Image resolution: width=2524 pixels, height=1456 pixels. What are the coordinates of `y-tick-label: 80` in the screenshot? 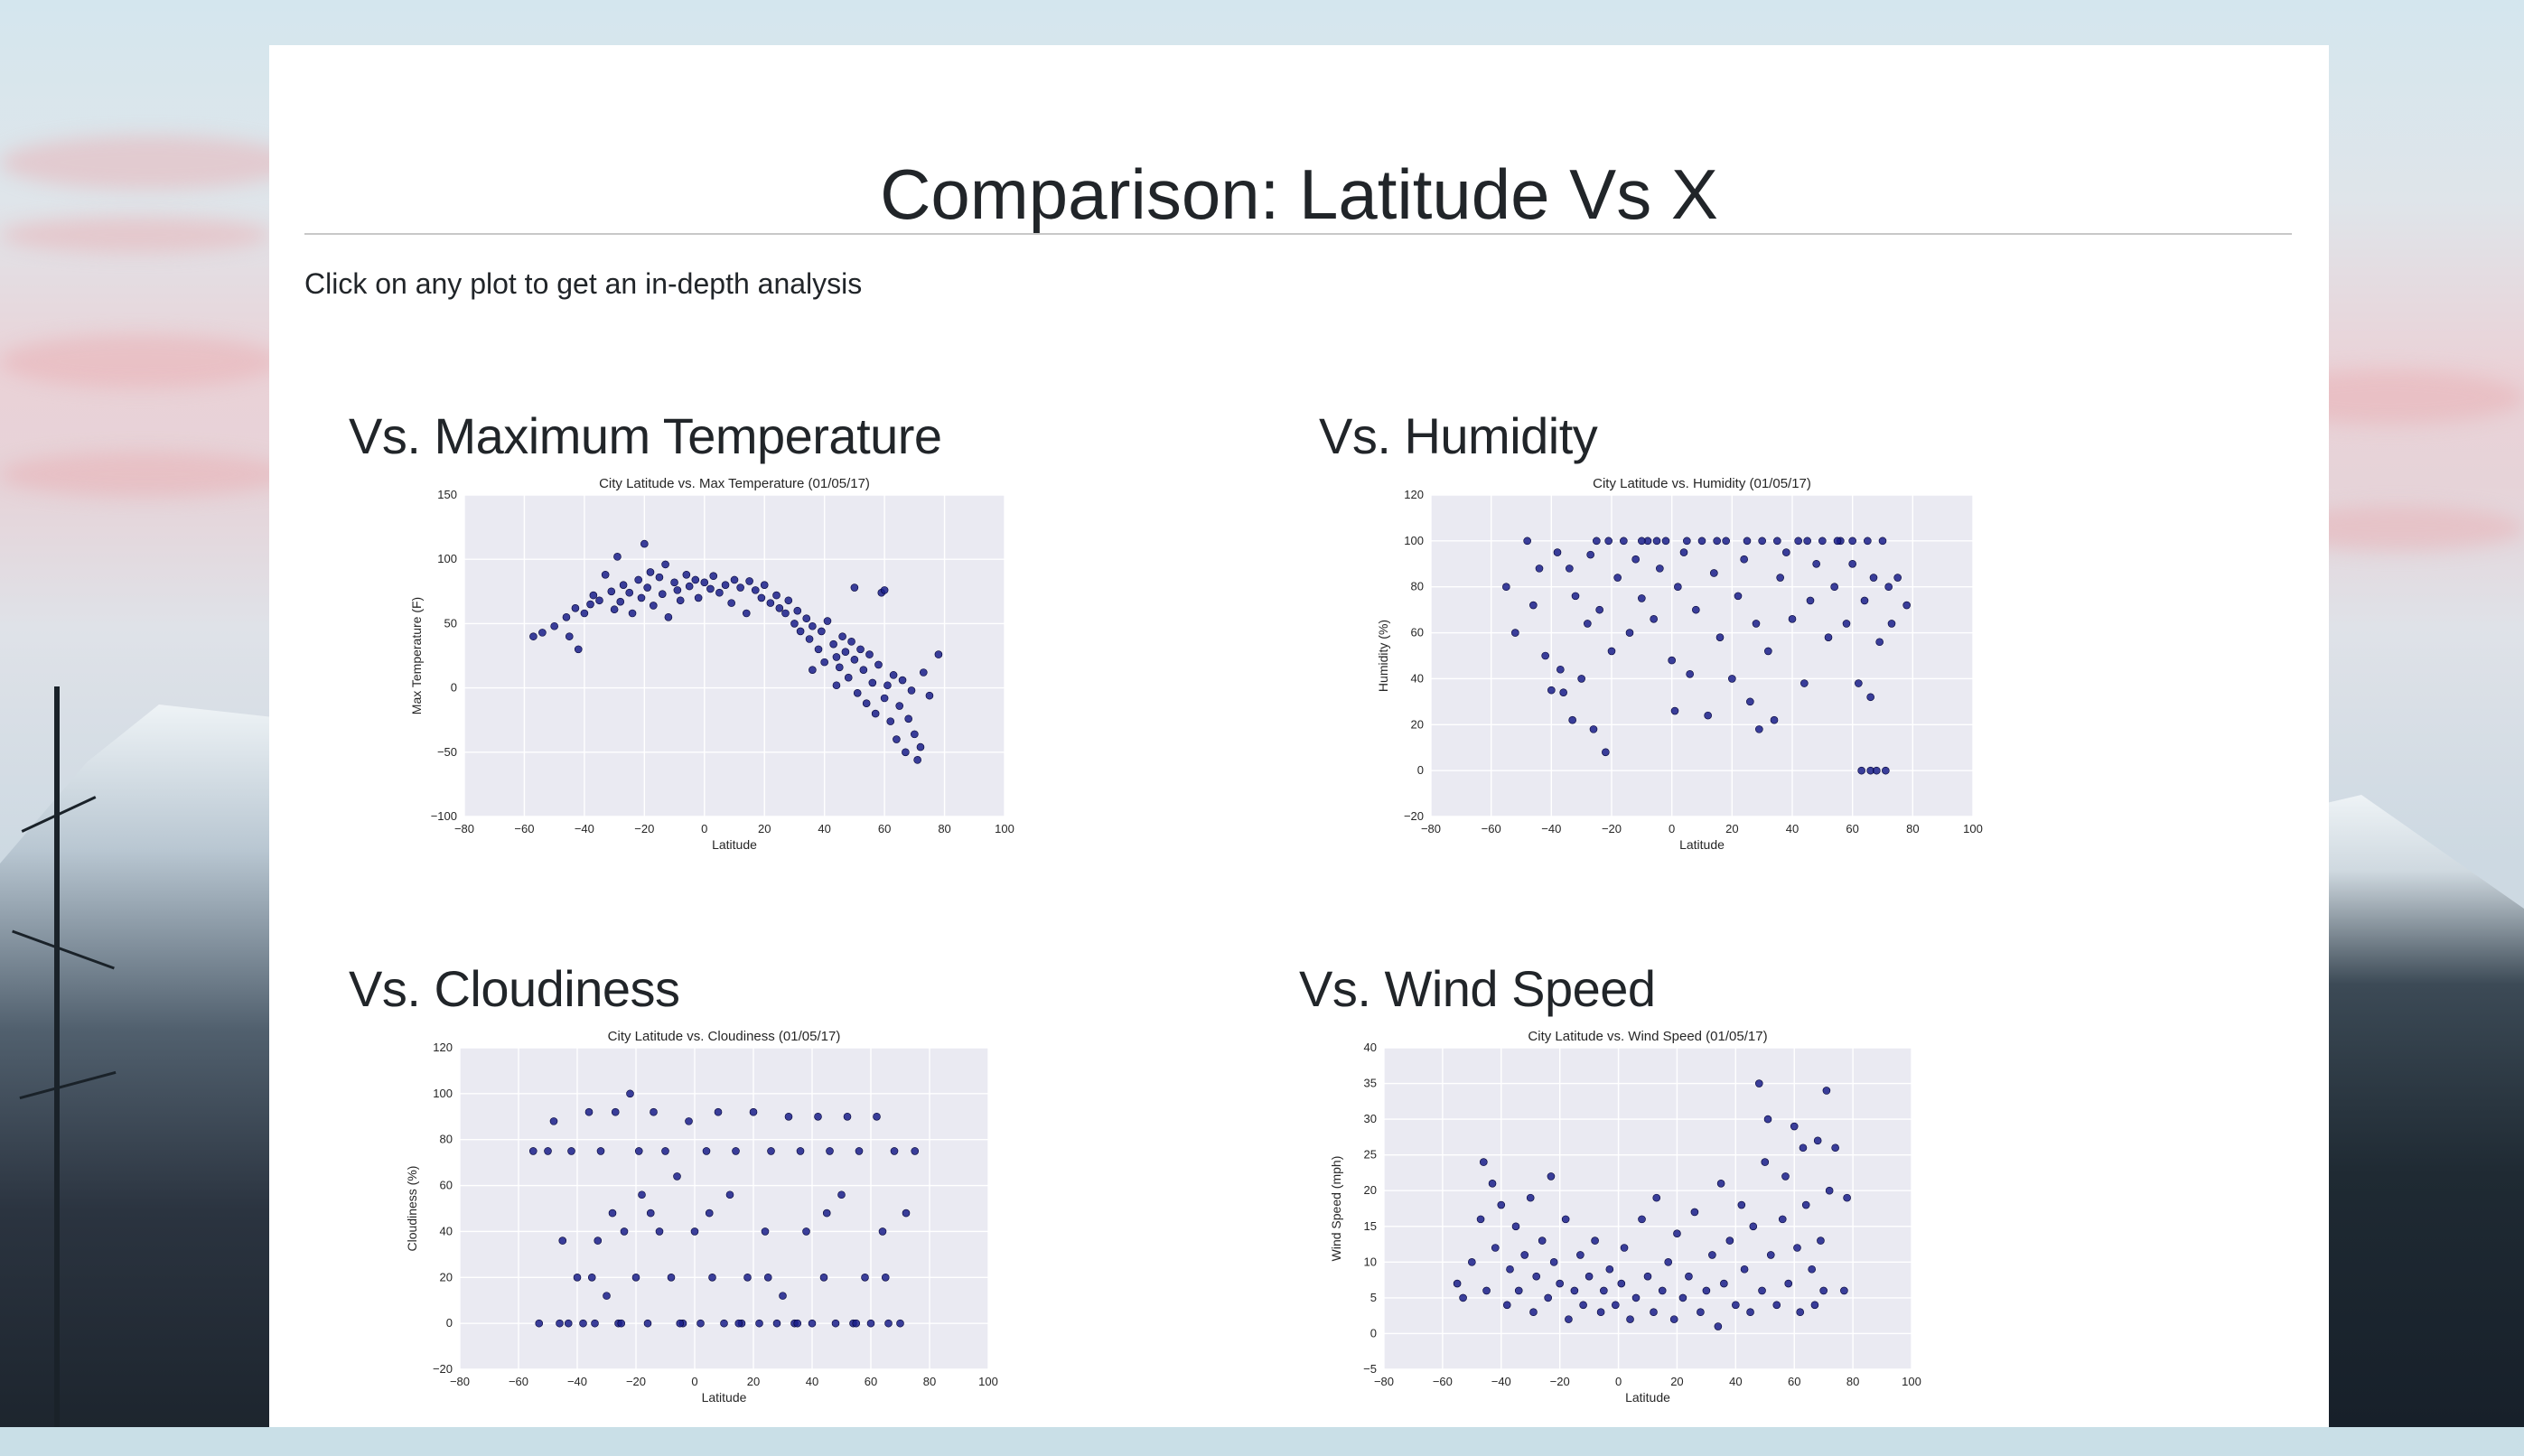 It's located at (1417, 586).